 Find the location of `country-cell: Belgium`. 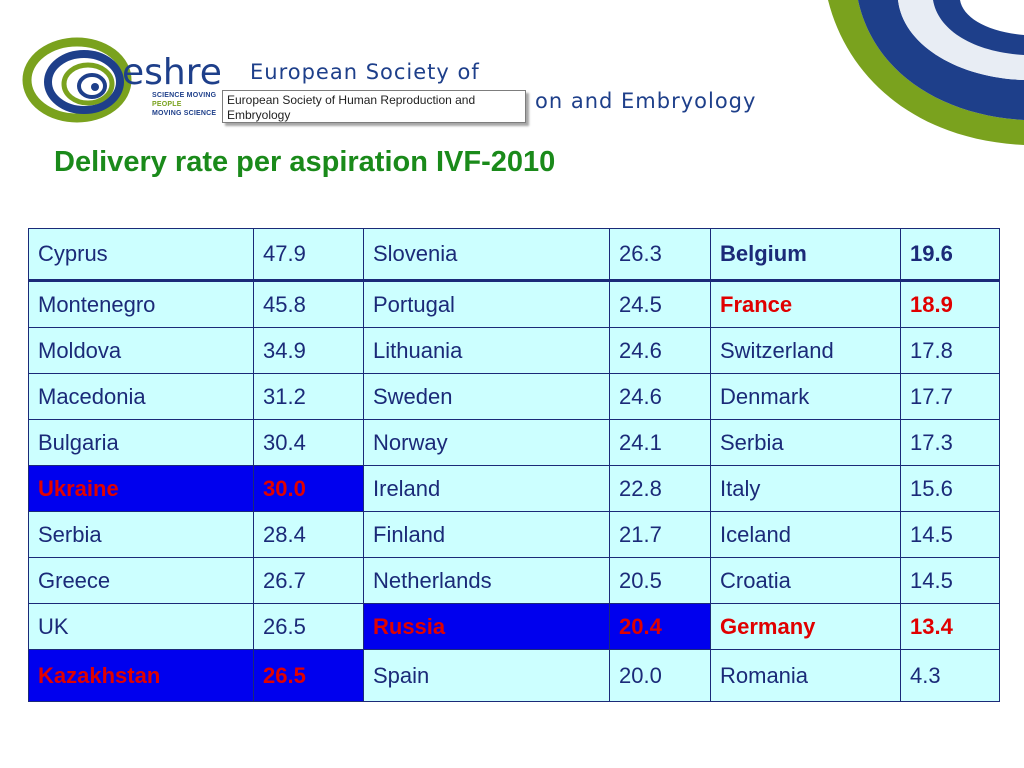

country-cell: Belgium is located at coordinates (805, 255).